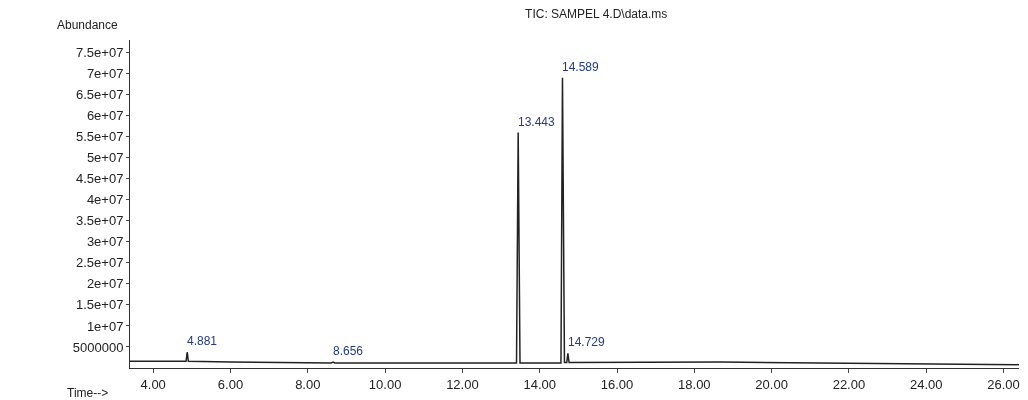 This screenshot has width=1028, height=400. Describe the element at coordinates (100, 179) in the screenshot. I see `y-tick-label: 4.5e+07` at that location.